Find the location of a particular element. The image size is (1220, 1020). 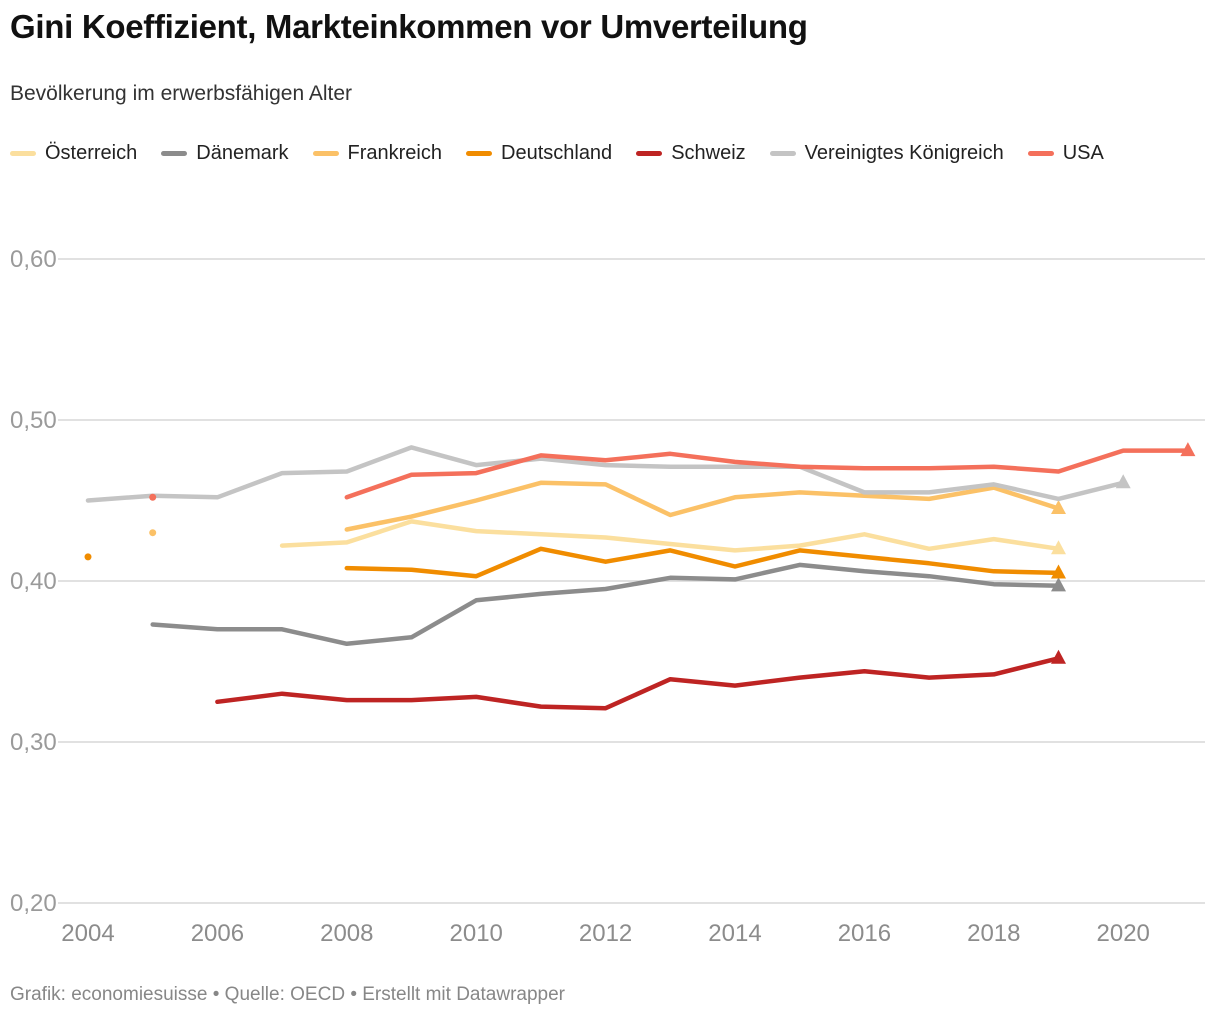

y-tick-label: 0,50 is located at coordinates (33, 420).